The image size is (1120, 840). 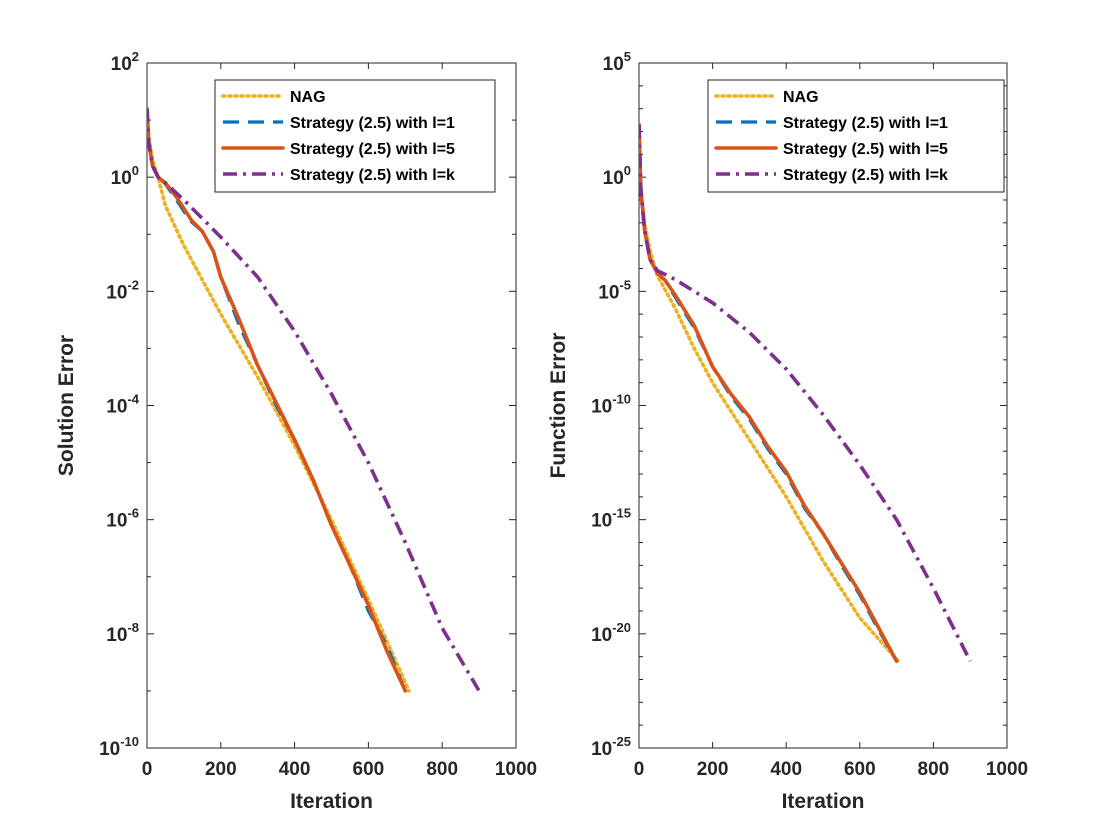 What do you see at coordinates (614, 290) in the screenshot?
I see `y-tick-label: 10⁻⁵` at bounding box center [614, 290].